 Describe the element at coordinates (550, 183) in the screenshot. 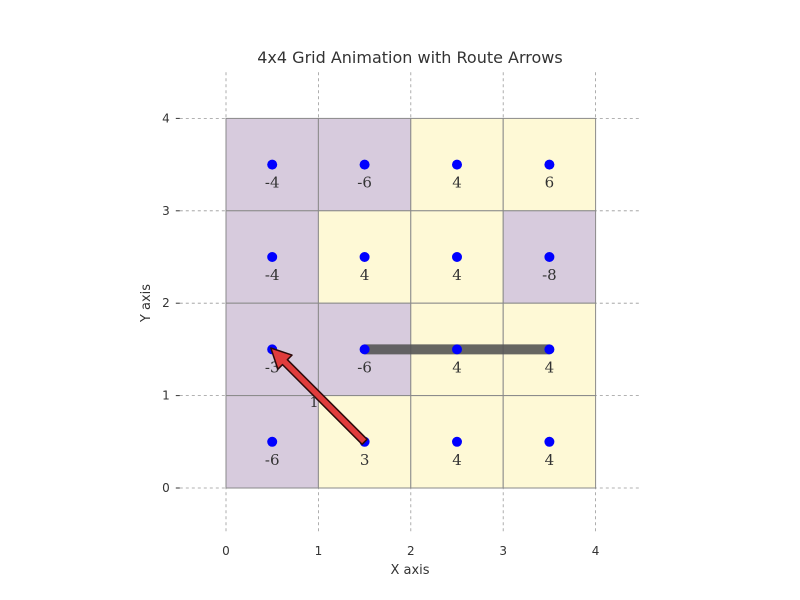

I see `cell-value-label: 6` at that location.